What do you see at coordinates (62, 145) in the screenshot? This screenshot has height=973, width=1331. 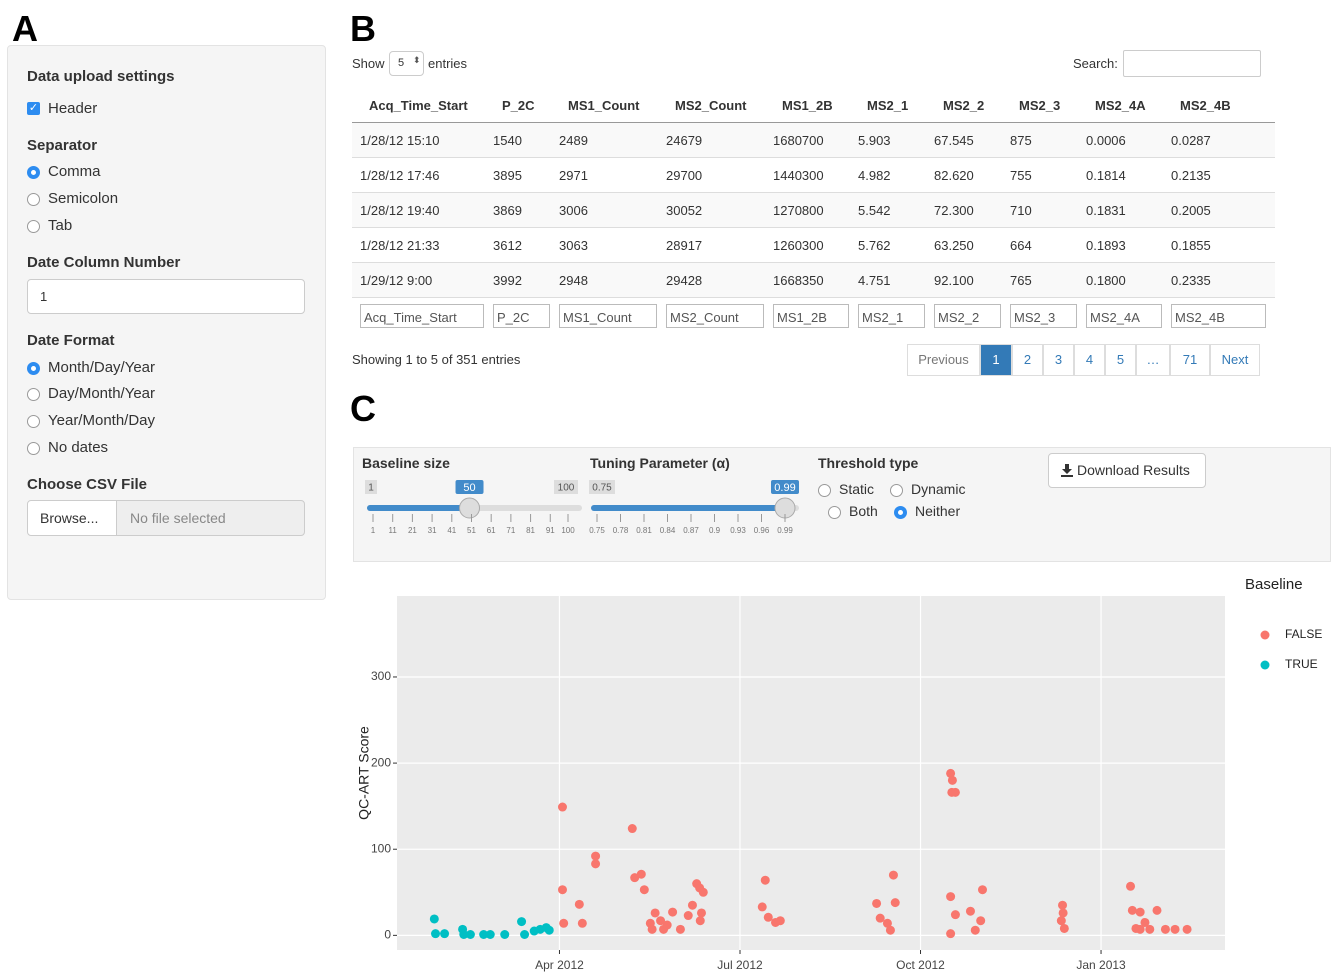 I see `field-label: Separator` at bounding box center [62, 145].